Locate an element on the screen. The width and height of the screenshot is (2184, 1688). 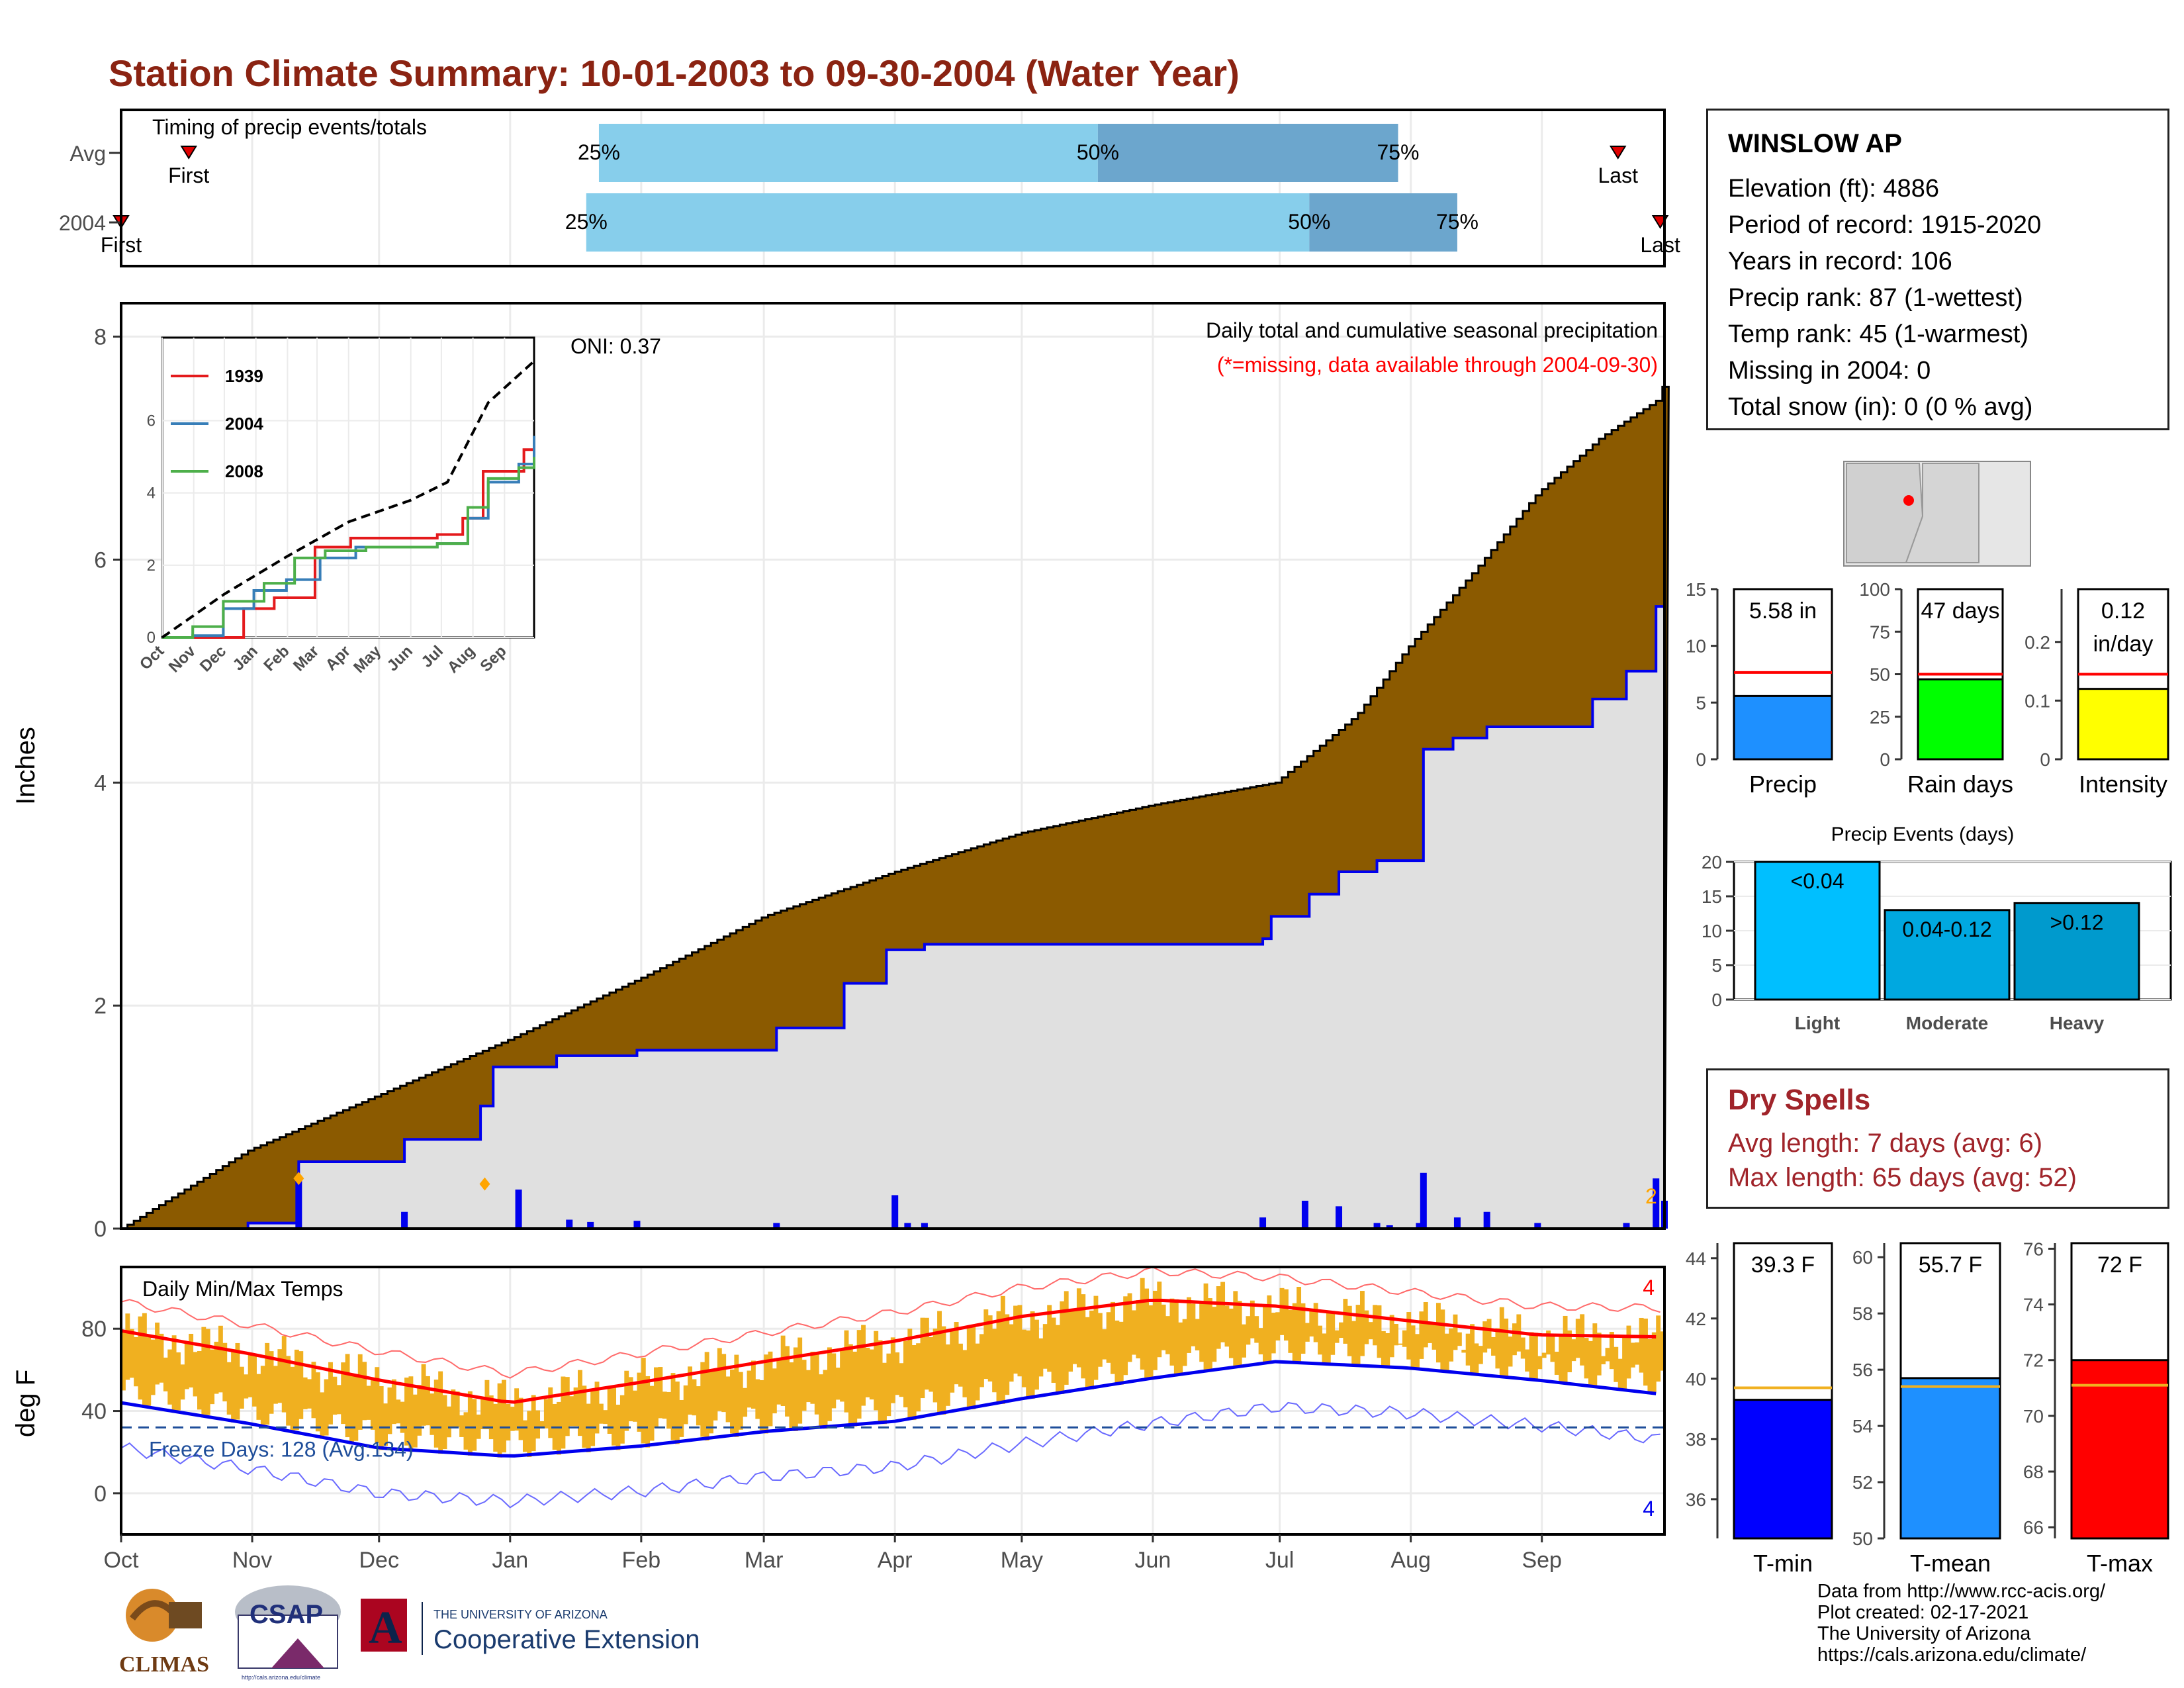
last-precip-marker is located at coordinates (1618, 153).